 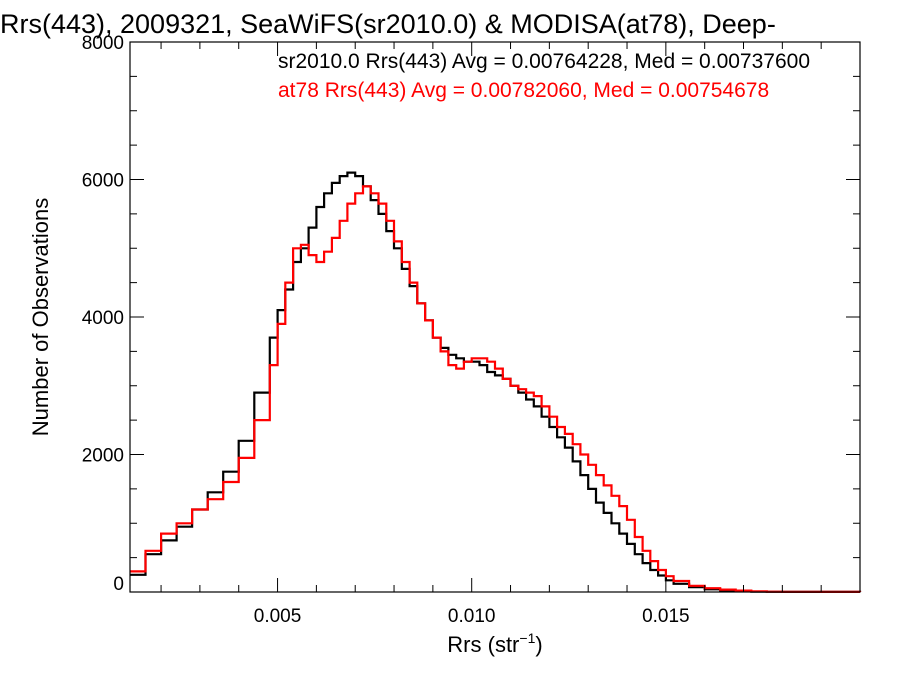 I want to click on y-tick-label: 6000, so click(x=103, y=181).